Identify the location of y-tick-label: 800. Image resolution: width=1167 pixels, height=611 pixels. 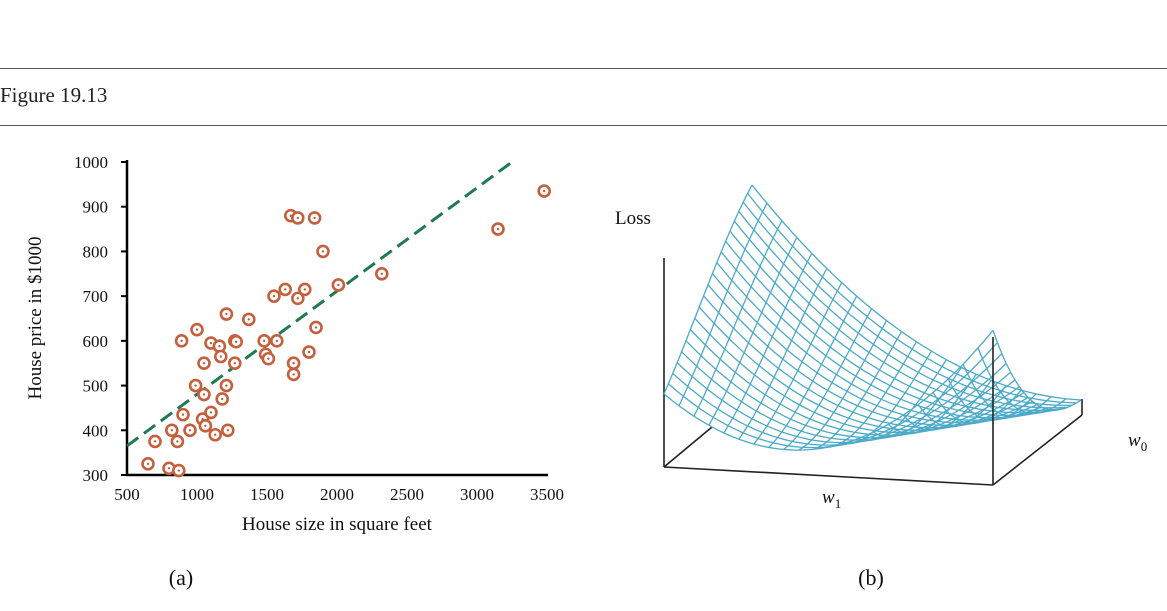
(96, 251).